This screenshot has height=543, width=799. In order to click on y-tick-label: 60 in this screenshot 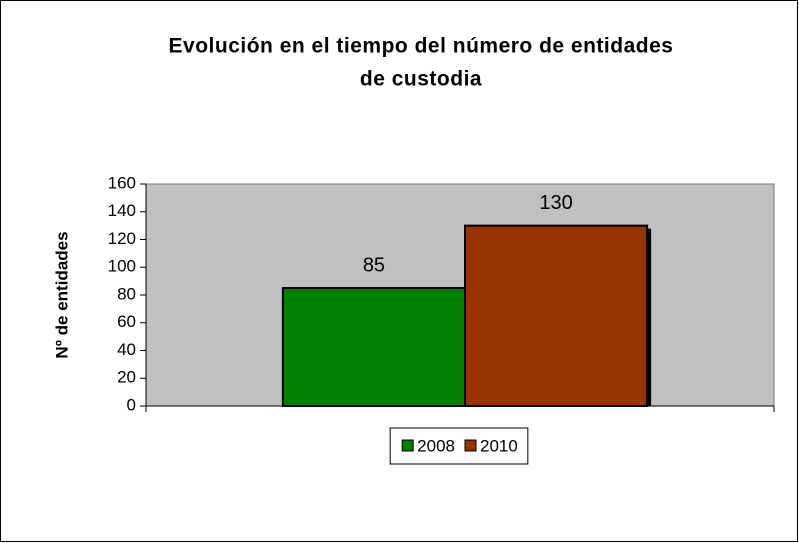, I will do `click(126, 321)`.